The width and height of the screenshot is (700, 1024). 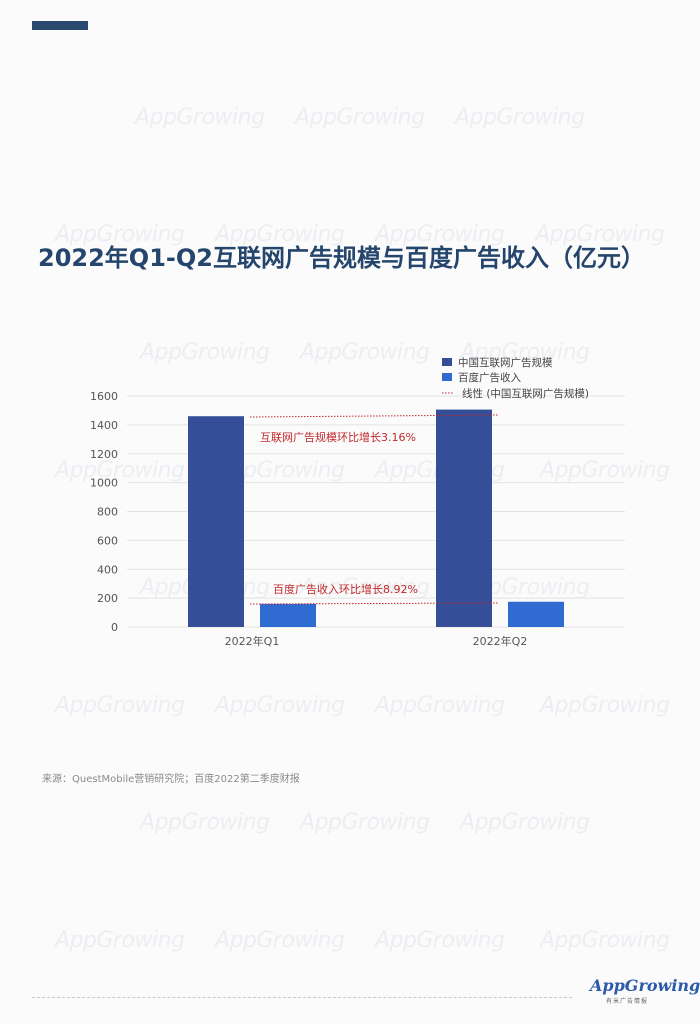 What do you see at coordinates (645, 985) in the screenshot?
I see `logo-name: AppGrowing` at bounding box center [645, 985].